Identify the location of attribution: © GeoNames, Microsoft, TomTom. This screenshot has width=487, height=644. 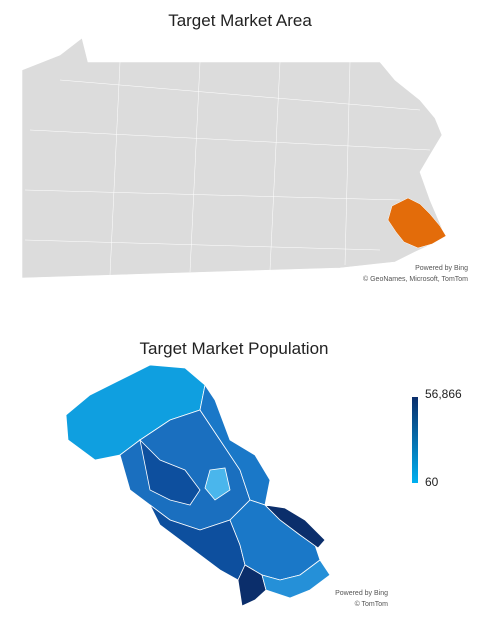
(415, 279).